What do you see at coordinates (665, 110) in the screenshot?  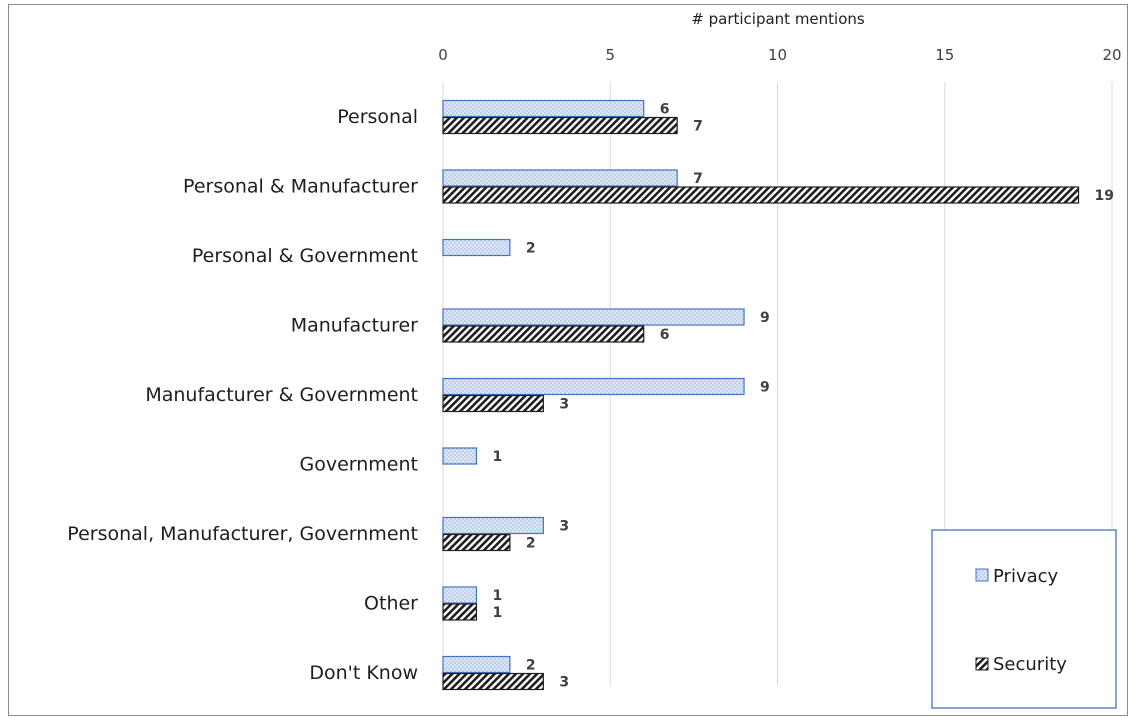 I see `data-label-privacy: 6` at bounding box center [665, 110].